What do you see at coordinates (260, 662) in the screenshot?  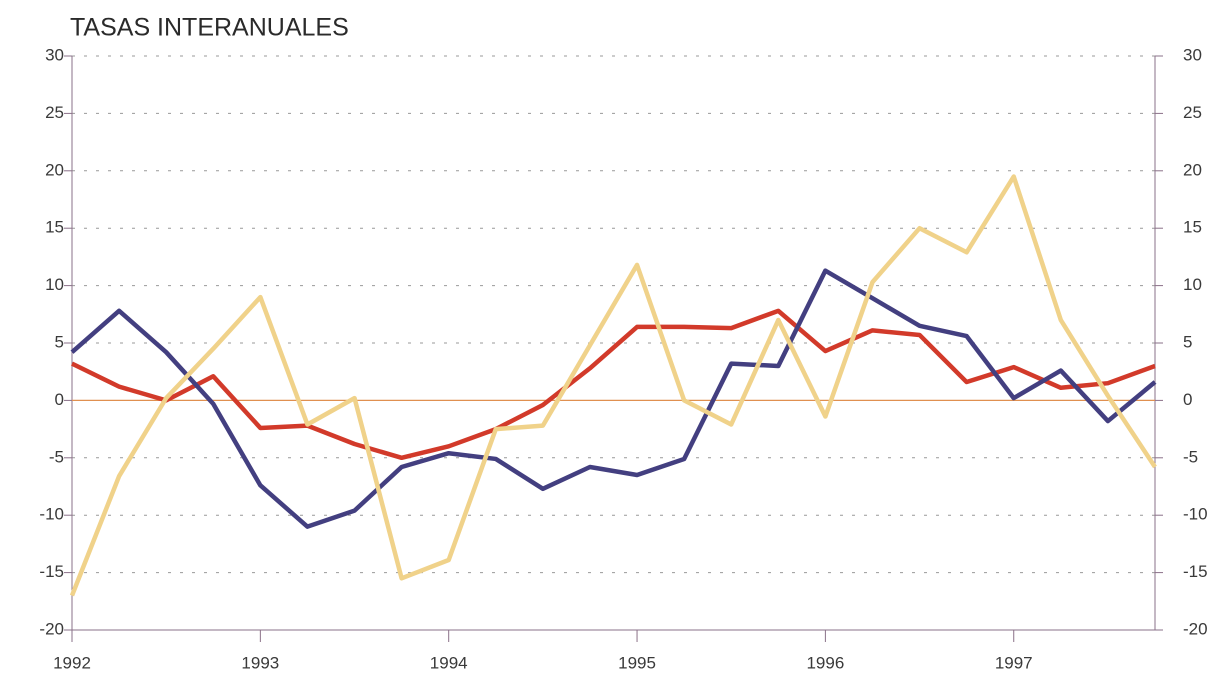 I see `x-tick-label: 1993` at bounding box center [260, 662].